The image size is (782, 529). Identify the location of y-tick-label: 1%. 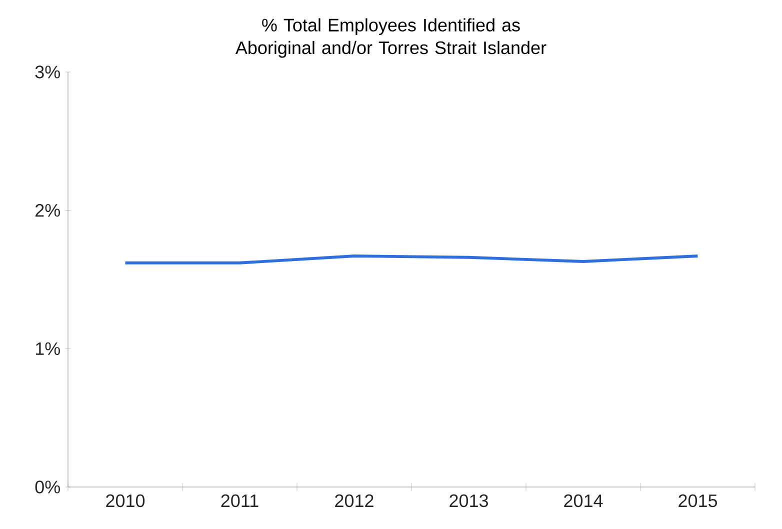
(48, 348).